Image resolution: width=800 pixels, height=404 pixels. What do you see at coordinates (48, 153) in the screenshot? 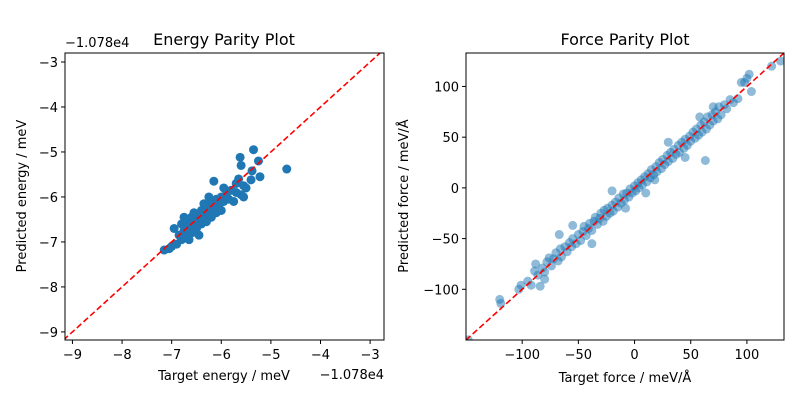
I see `energy-y-tick-label: −5` at bounding box center [48, 153].